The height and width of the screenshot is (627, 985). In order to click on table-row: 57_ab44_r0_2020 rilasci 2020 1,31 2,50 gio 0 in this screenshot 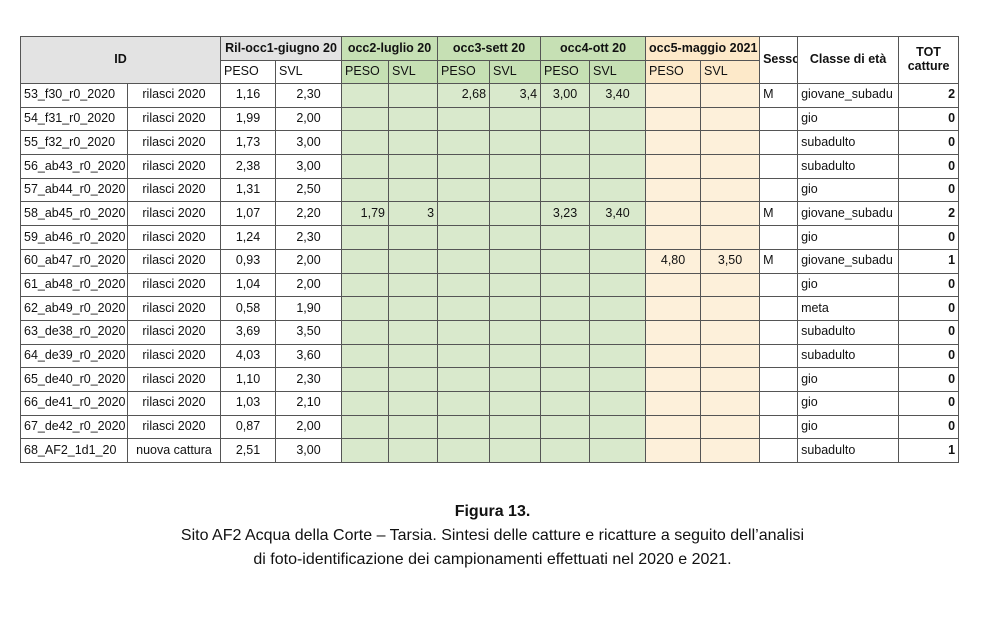, I will do `click(490, 190)`.